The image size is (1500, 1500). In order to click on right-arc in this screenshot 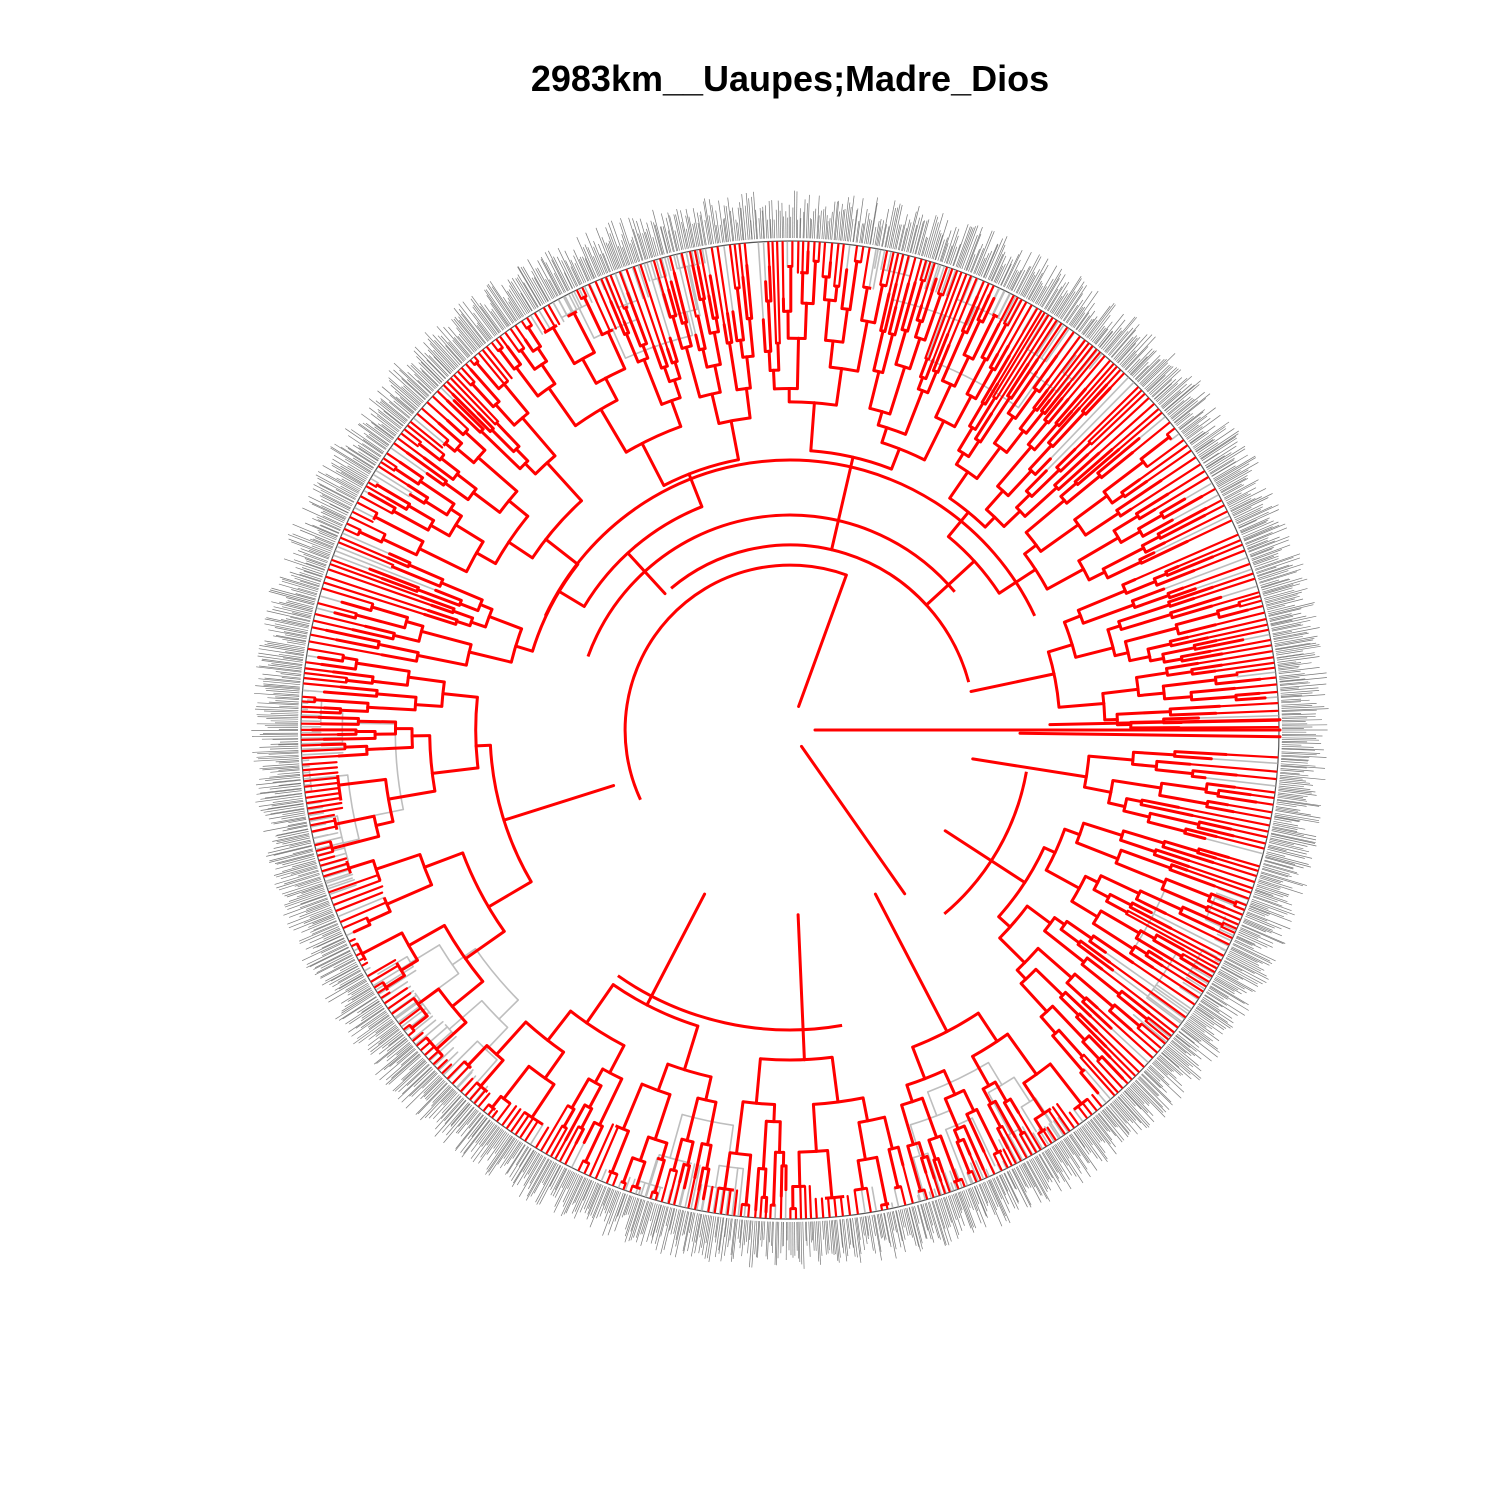, I will do `click(985, 843)`.